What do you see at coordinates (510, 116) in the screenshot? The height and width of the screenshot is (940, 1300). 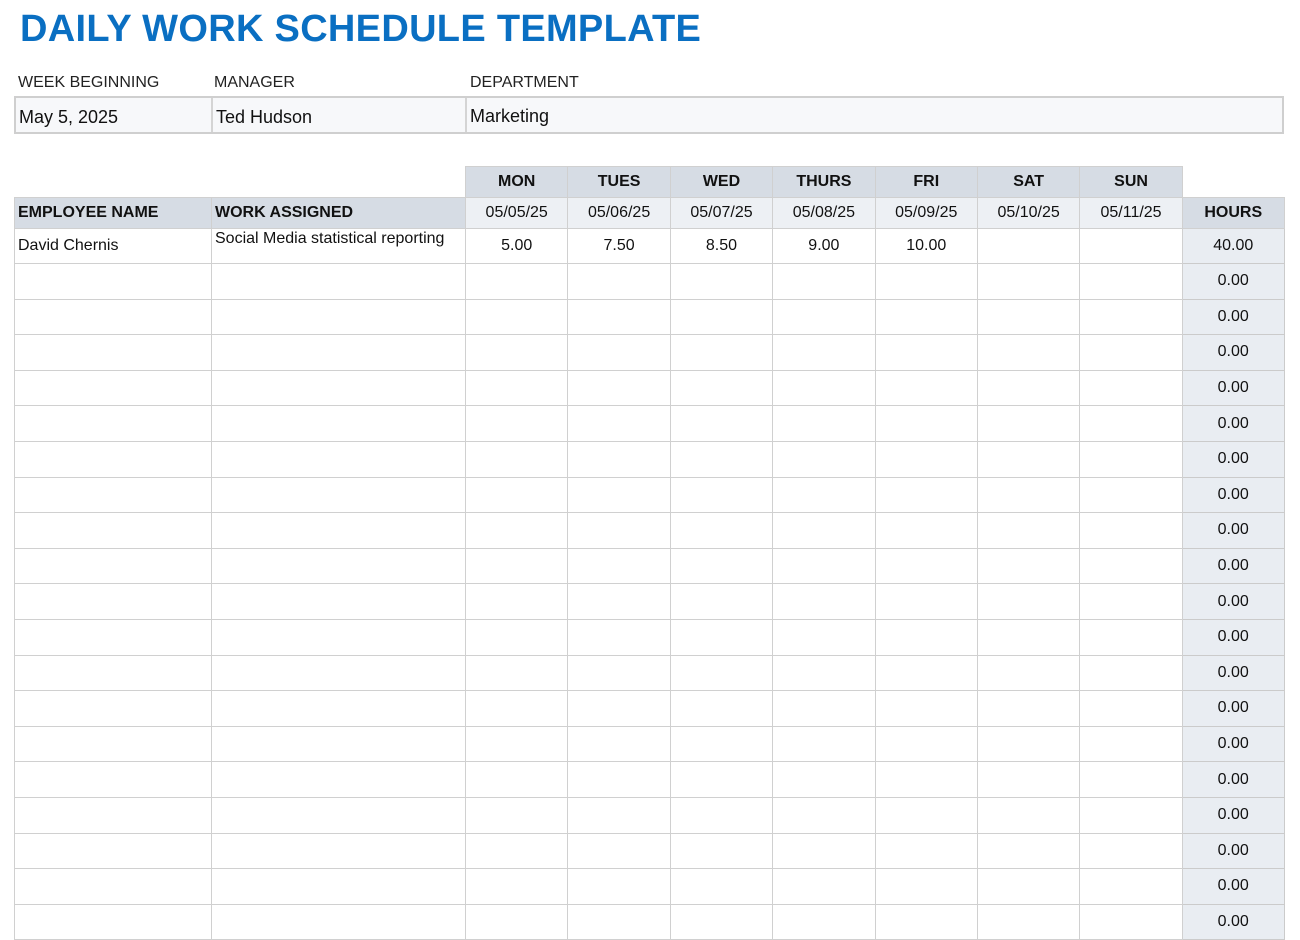 I see `department-field: Marketing` at bounding box center [510, 116].